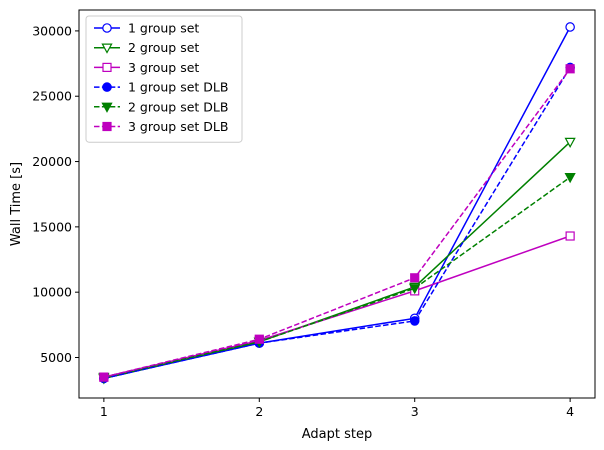  Describe the element at coordinates (570, 411) in the screenshot. I see `x-tick-label: 4` at that location.